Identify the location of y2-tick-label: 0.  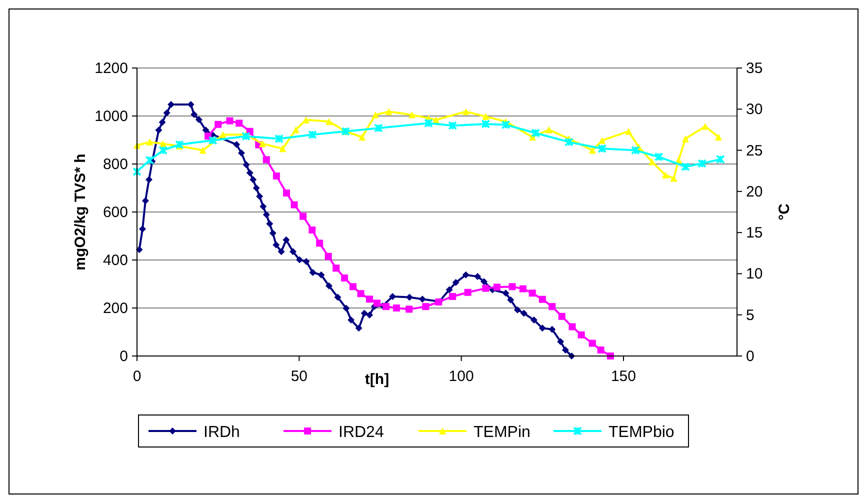
(750, 356).